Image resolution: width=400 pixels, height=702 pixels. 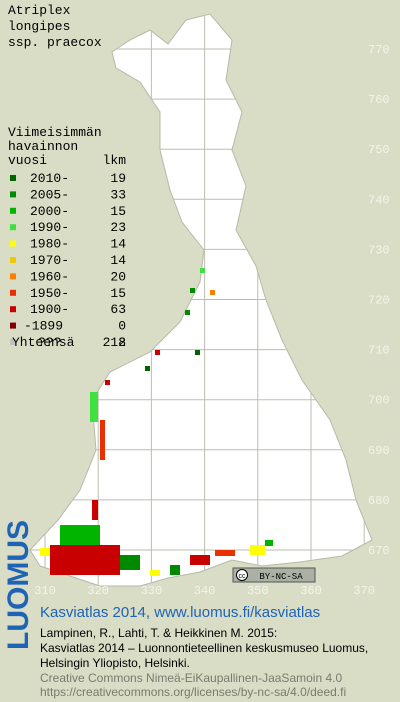 What do you see at coordinates (118, 276) in the screenshot?
I see `legend-count: 20` at bounding box center [118, 276].